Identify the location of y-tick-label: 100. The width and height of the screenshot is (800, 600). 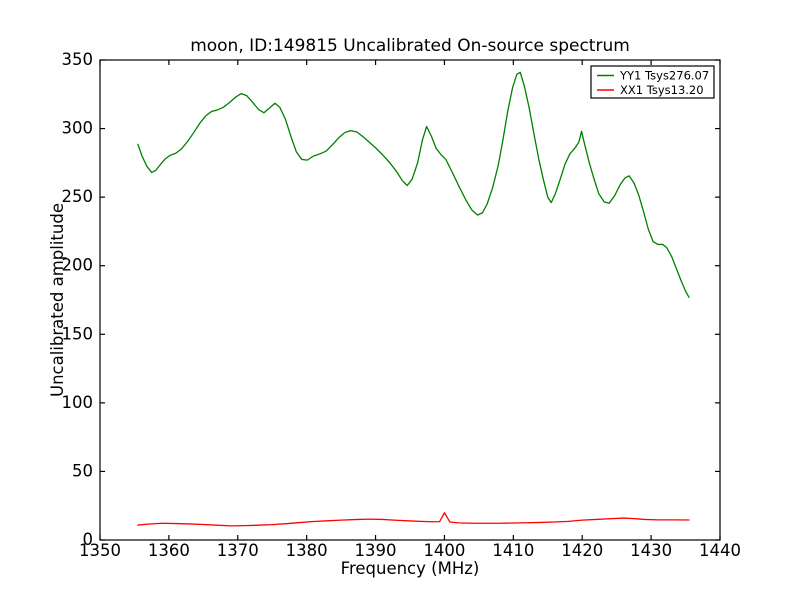
(78, 402).